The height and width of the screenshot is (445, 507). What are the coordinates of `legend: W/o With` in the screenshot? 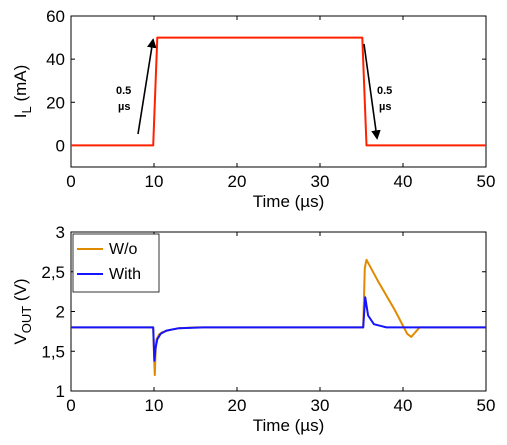 It's located at (116, 263).